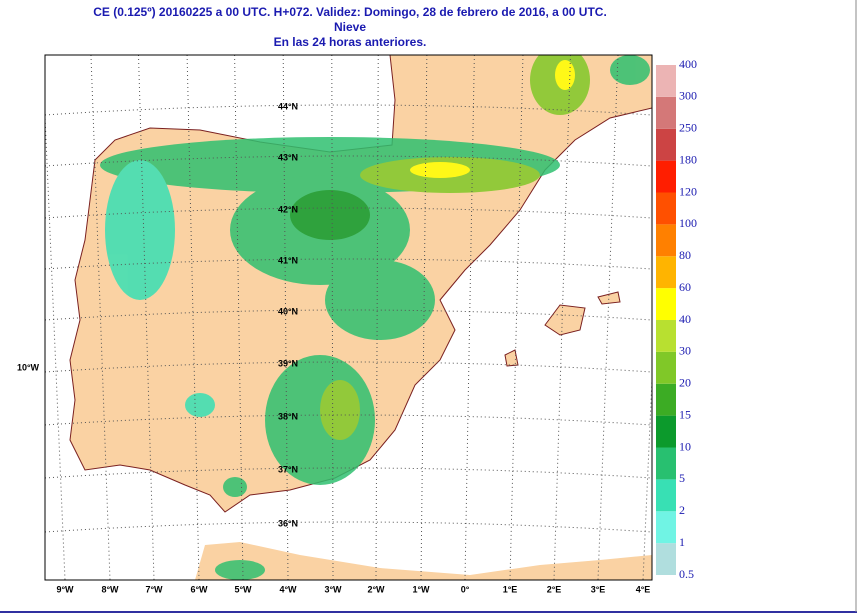 The image size is (864, 616). What do you see at coordinates (288, 589) in the screenshot?
I see `lon-label: 4°W` at bounding box center [288, 589].